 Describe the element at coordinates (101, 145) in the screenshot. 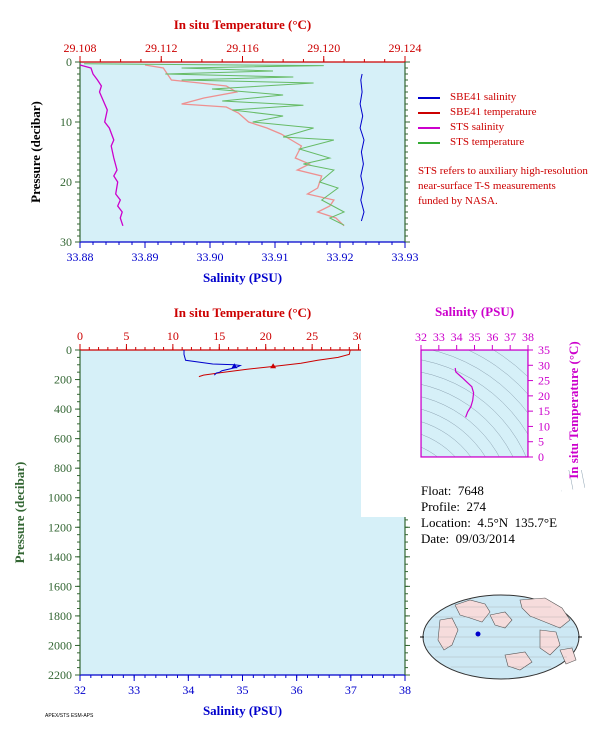

I see `sts-salinity-line` at that location.